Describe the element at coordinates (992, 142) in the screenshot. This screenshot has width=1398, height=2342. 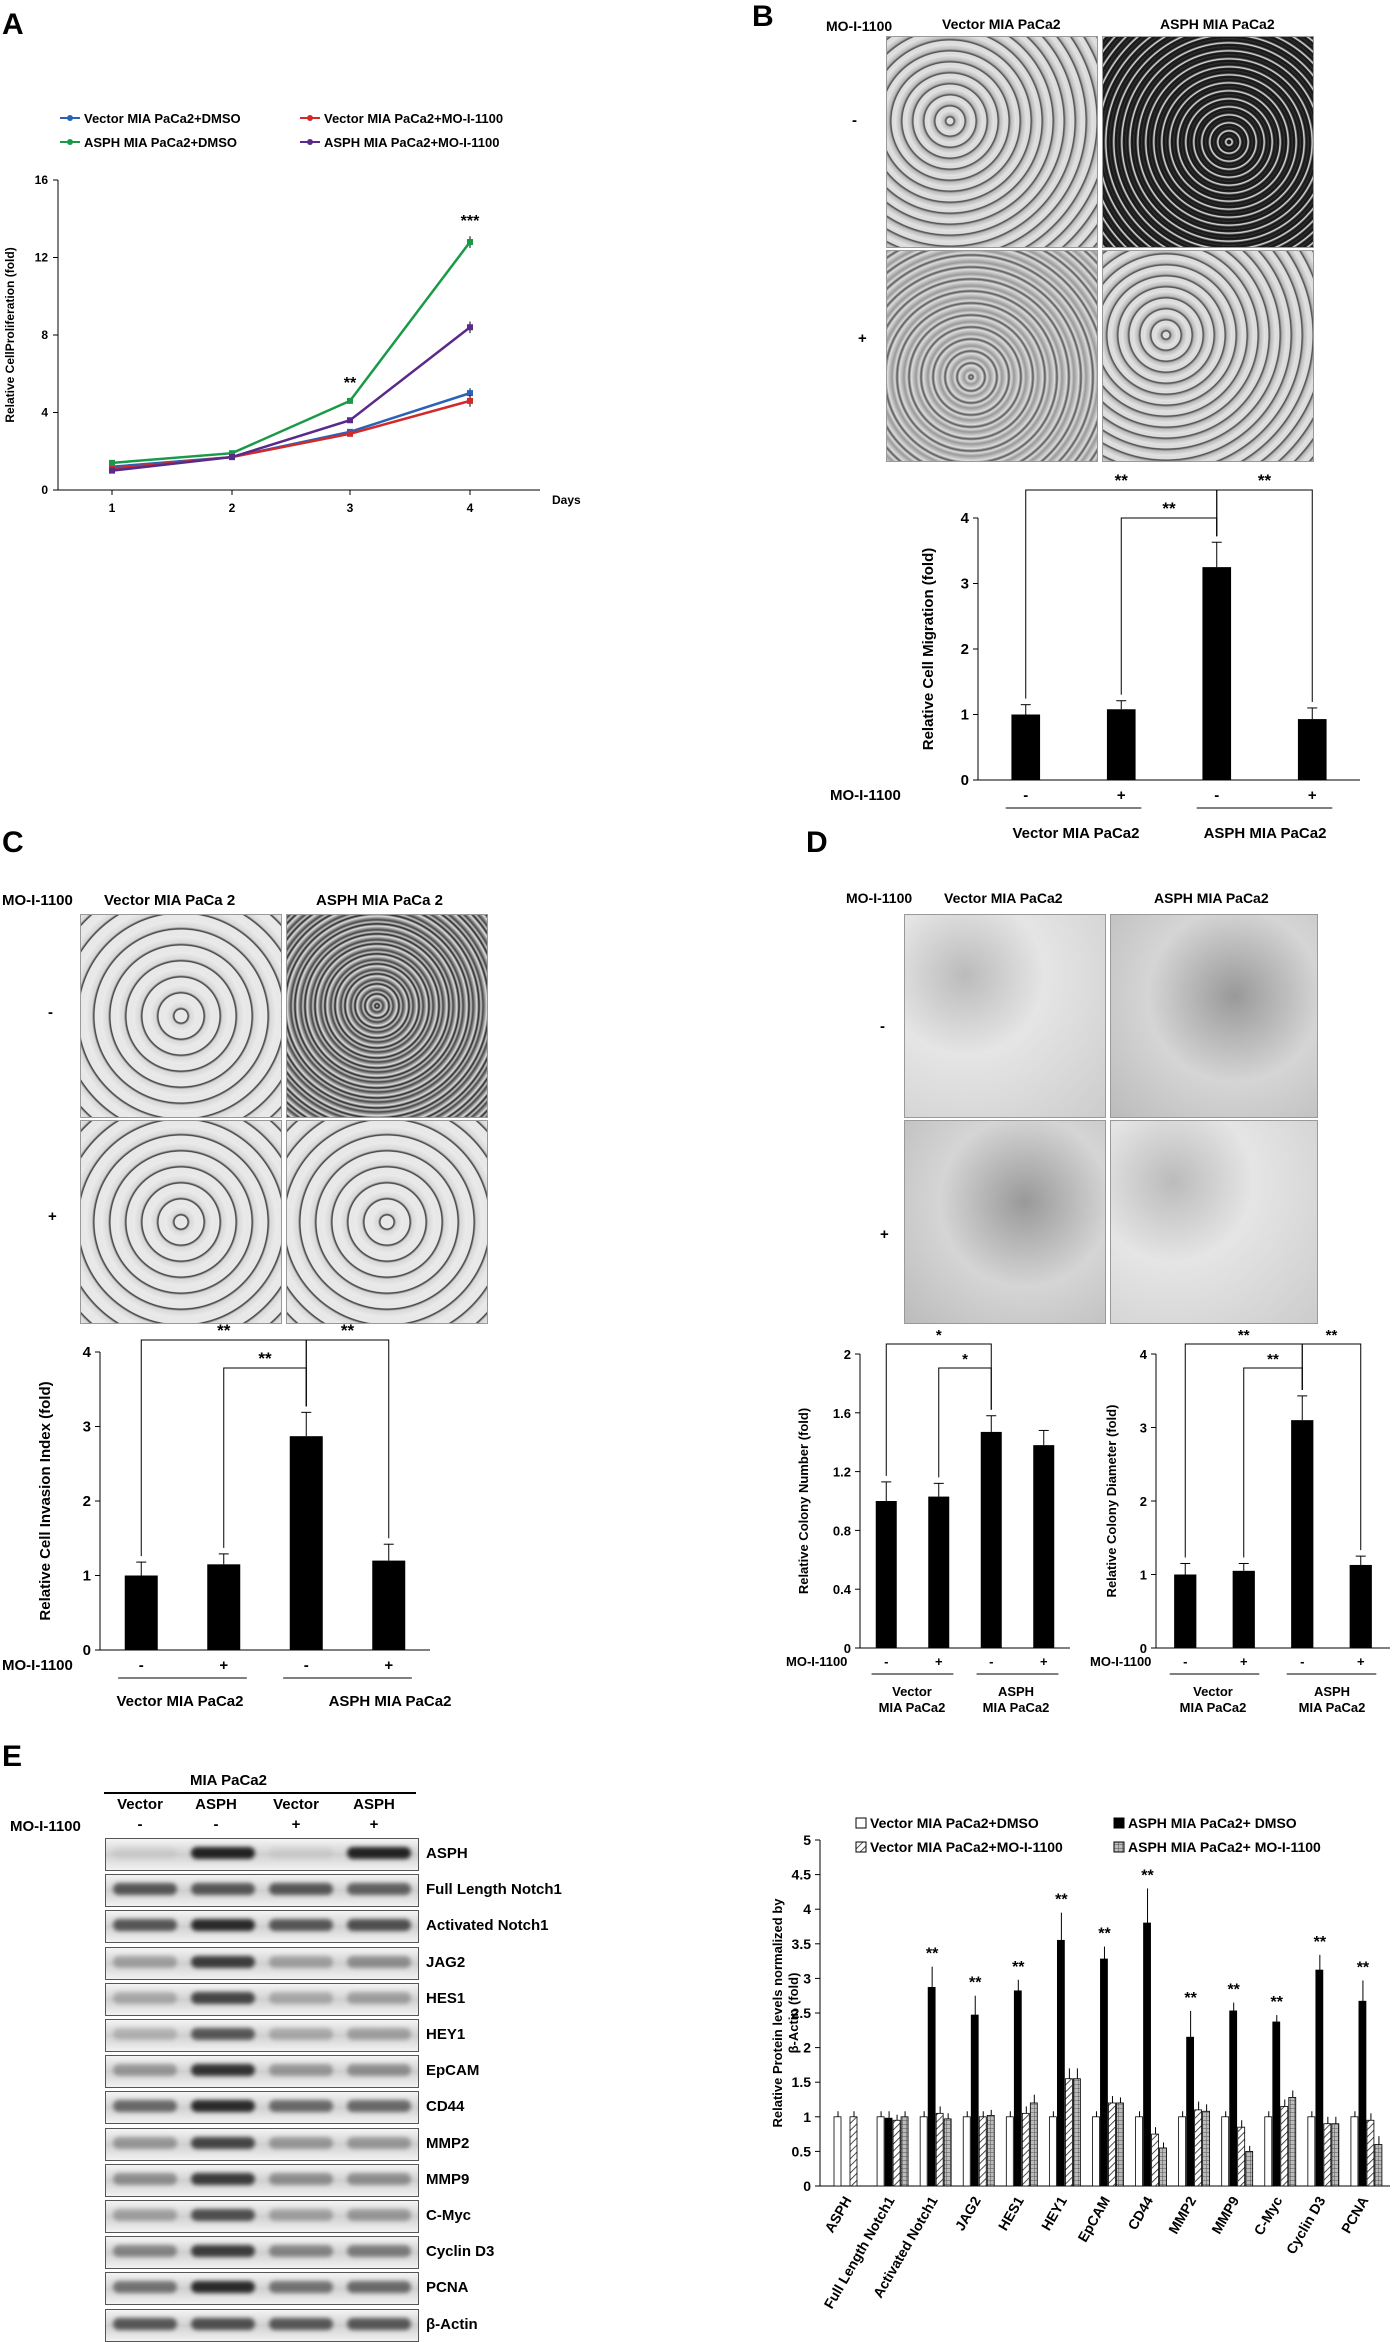
I see `micrograph-b-vector-dmso` at that location.